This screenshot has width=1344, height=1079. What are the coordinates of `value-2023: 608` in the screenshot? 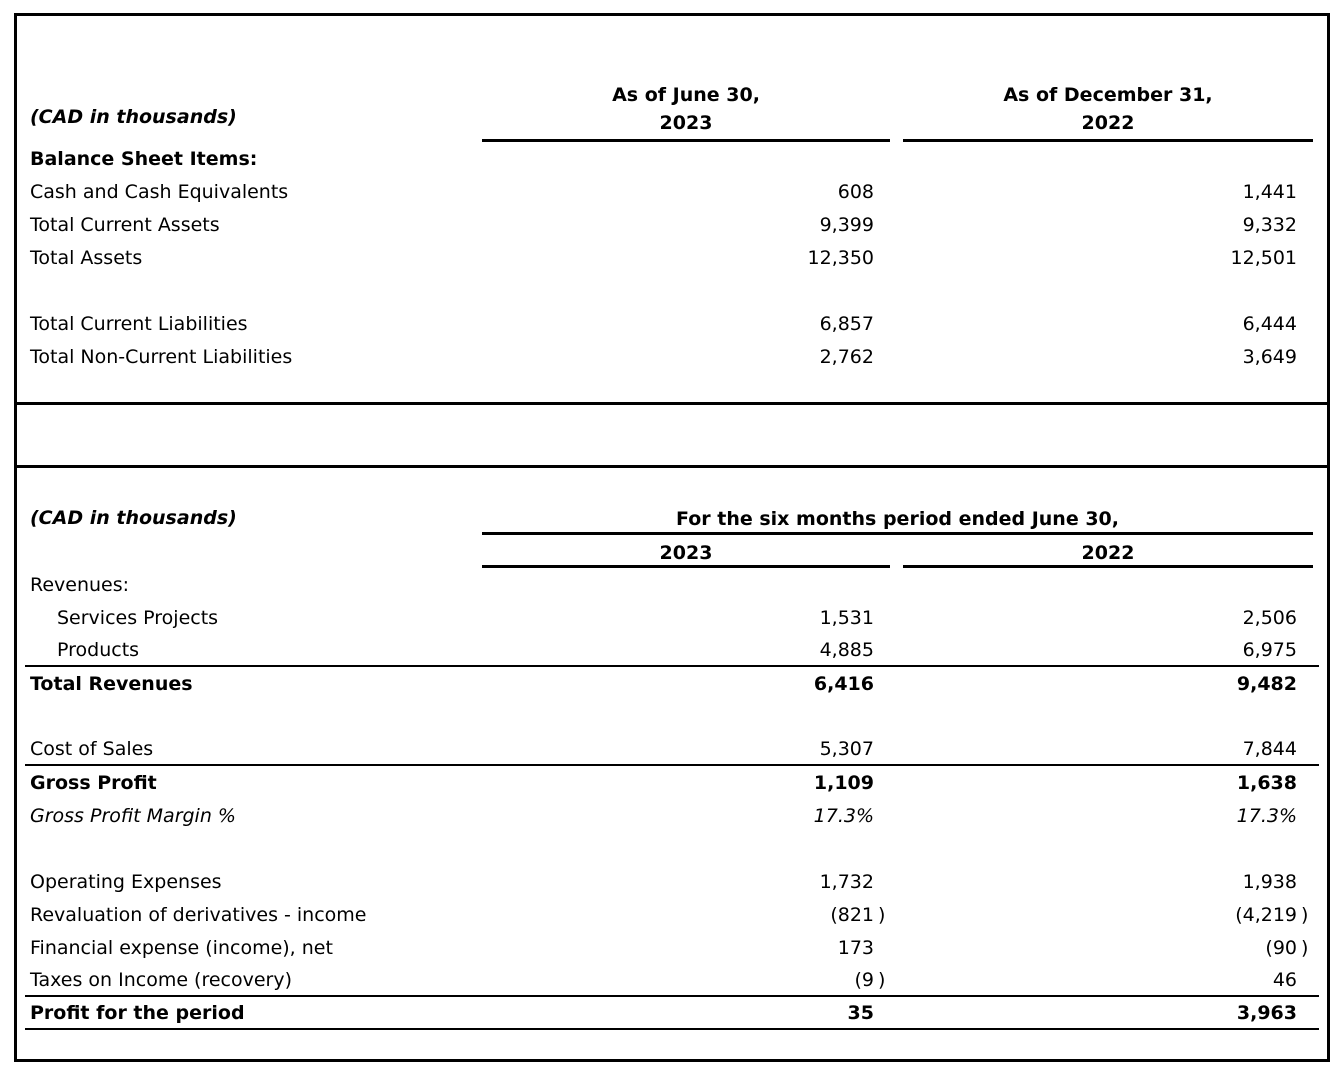 It's located at (855, 191).